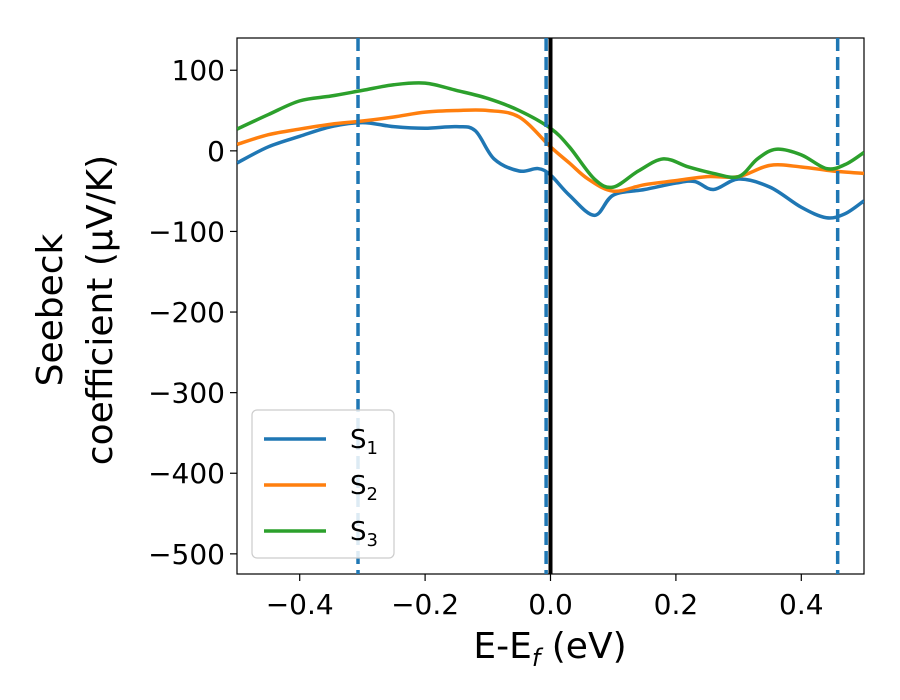  I want to click on series-line-s1, so click(550, 170).